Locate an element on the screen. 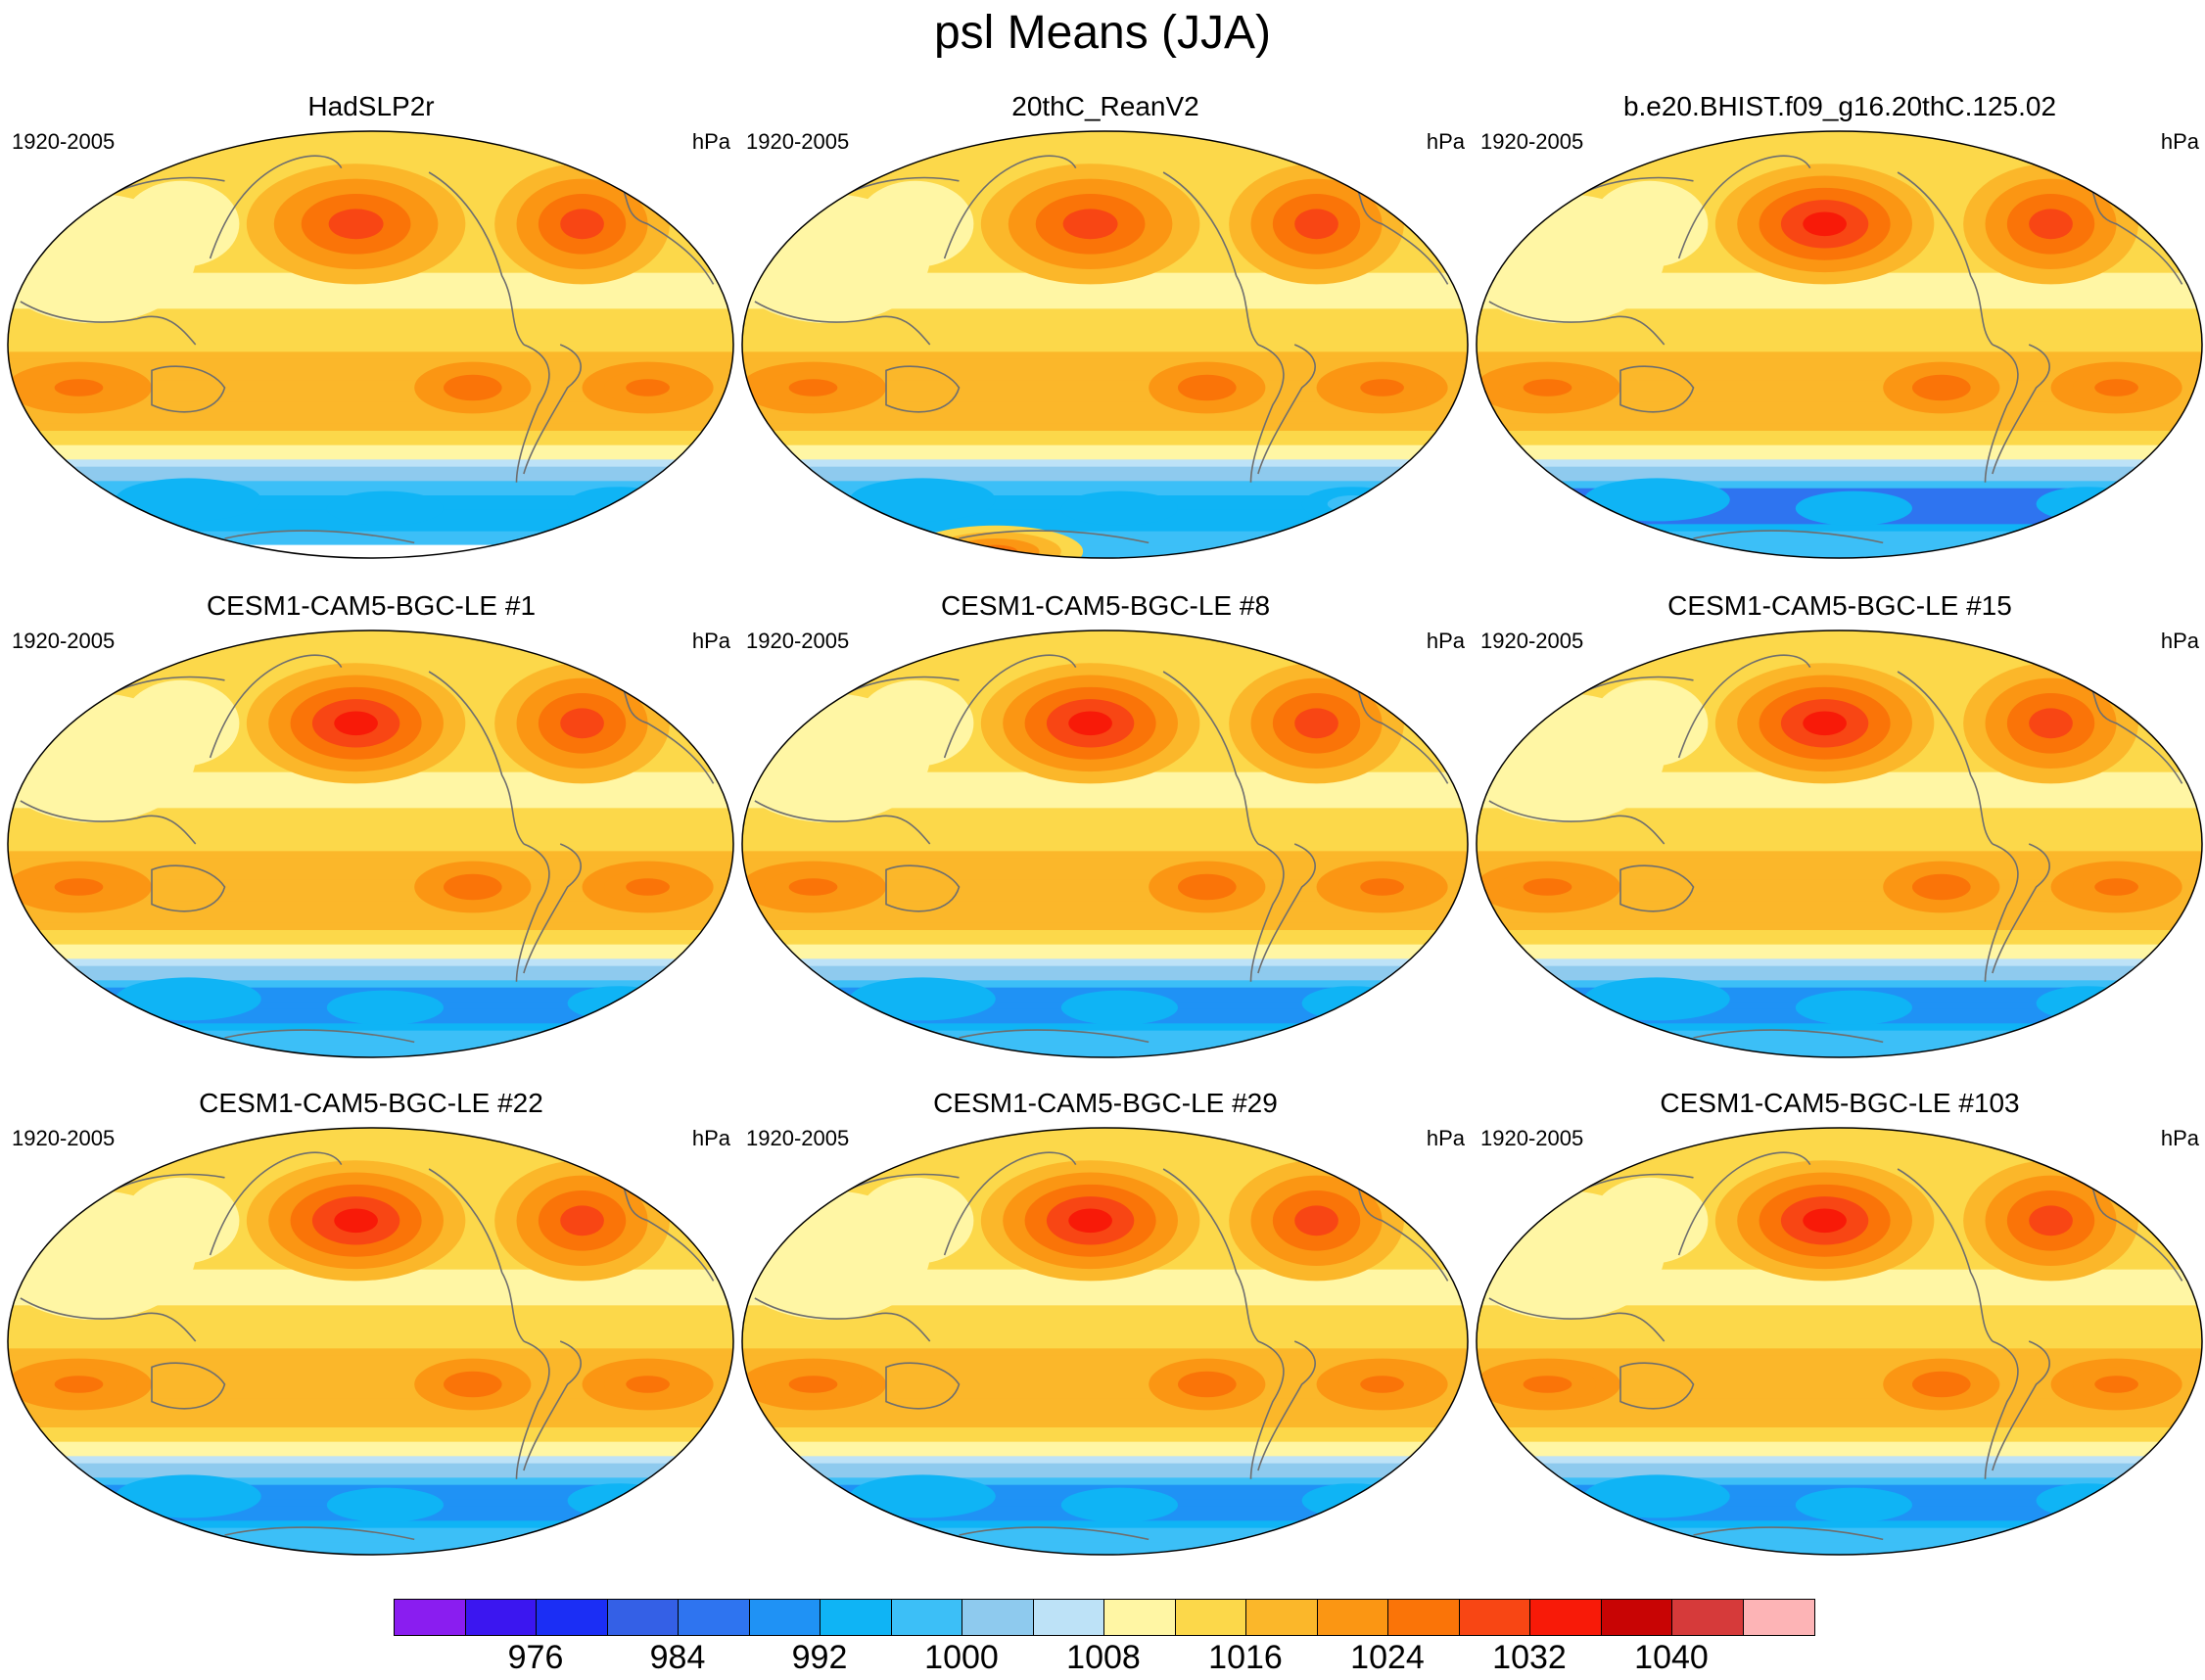 The height and width of the screenshot is (1680, 2205). south-indian-high is located at coordinates (813, 887).